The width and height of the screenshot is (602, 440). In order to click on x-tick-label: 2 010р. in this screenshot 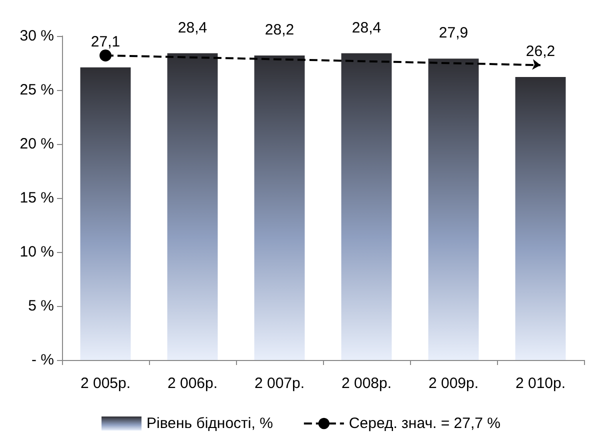, I will do `click(540, 383)`.